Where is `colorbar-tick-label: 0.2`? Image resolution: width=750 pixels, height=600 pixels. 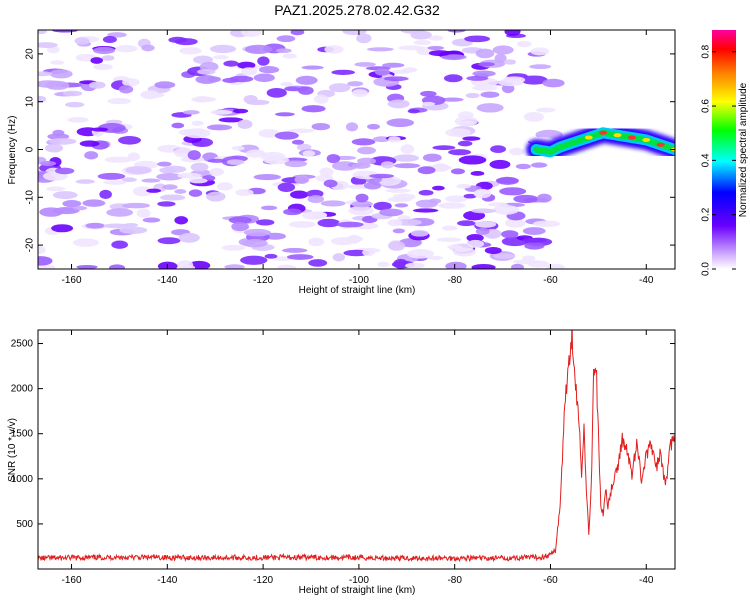
colorbar-tick-label: 0.2 is located at coordinates (706, 214).